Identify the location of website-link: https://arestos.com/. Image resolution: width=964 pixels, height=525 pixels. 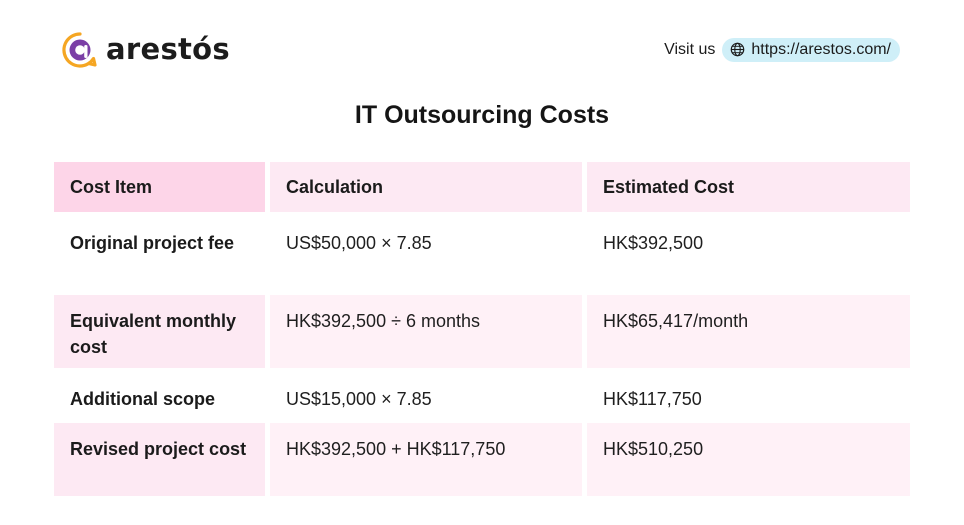
(811, 49).